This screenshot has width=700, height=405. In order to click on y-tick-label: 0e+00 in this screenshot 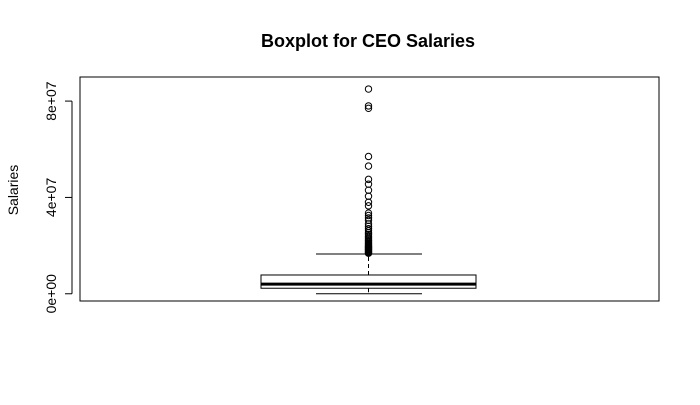, I will do `click(51, 294)`.